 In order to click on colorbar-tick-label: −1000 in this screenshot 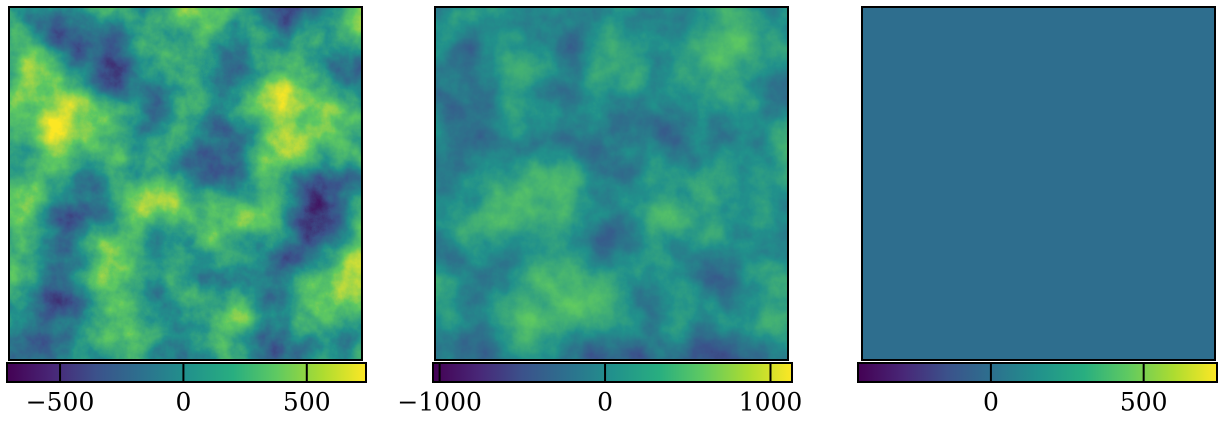, I will do `click(439, 402)`.